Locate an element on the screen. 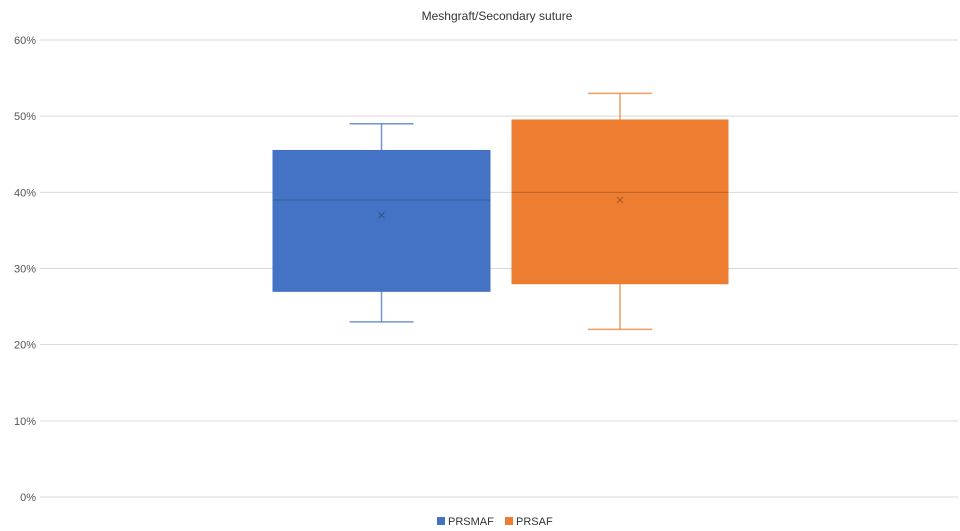 This screenshot has width=960, height=531. legend-swatch-prsaf is located at coordinates (509, 521).